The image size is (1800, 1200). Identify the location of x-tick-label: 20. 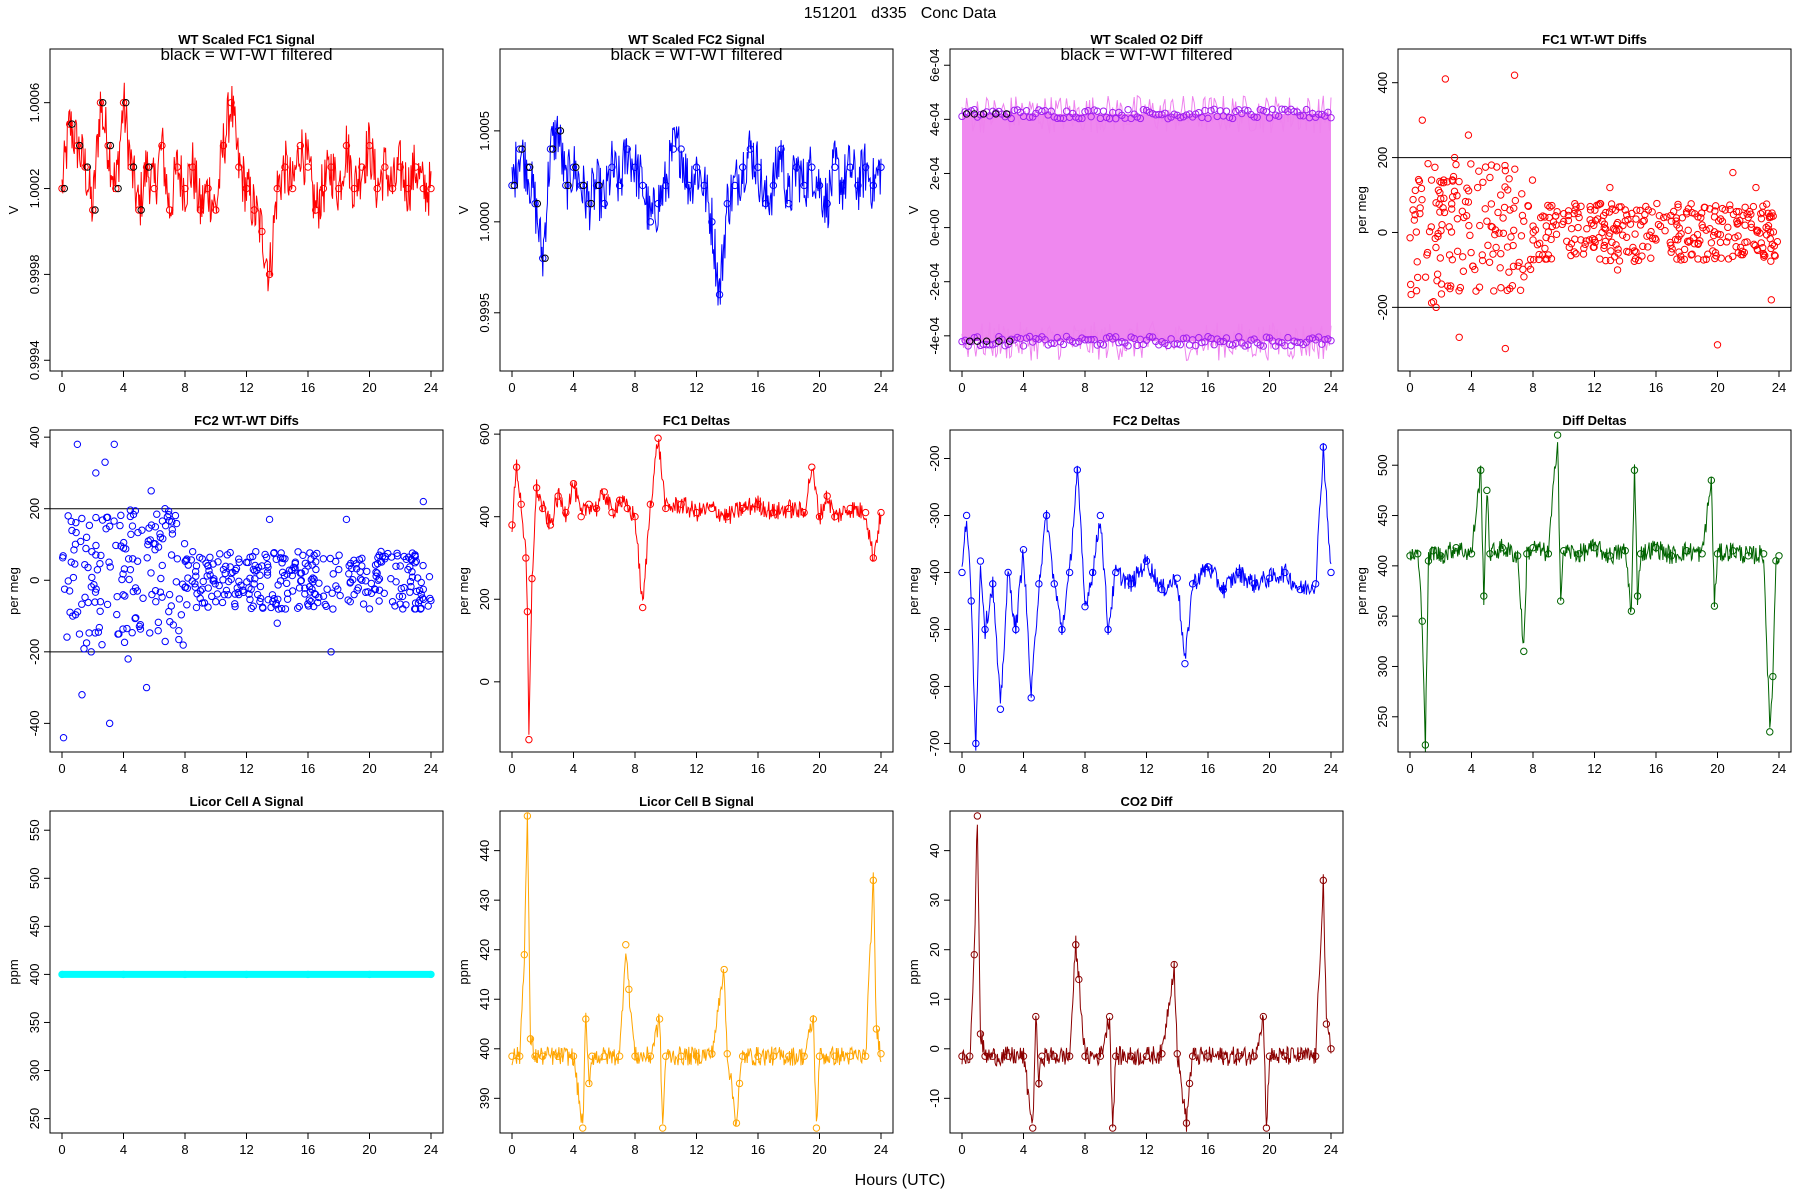
(1717, 768).